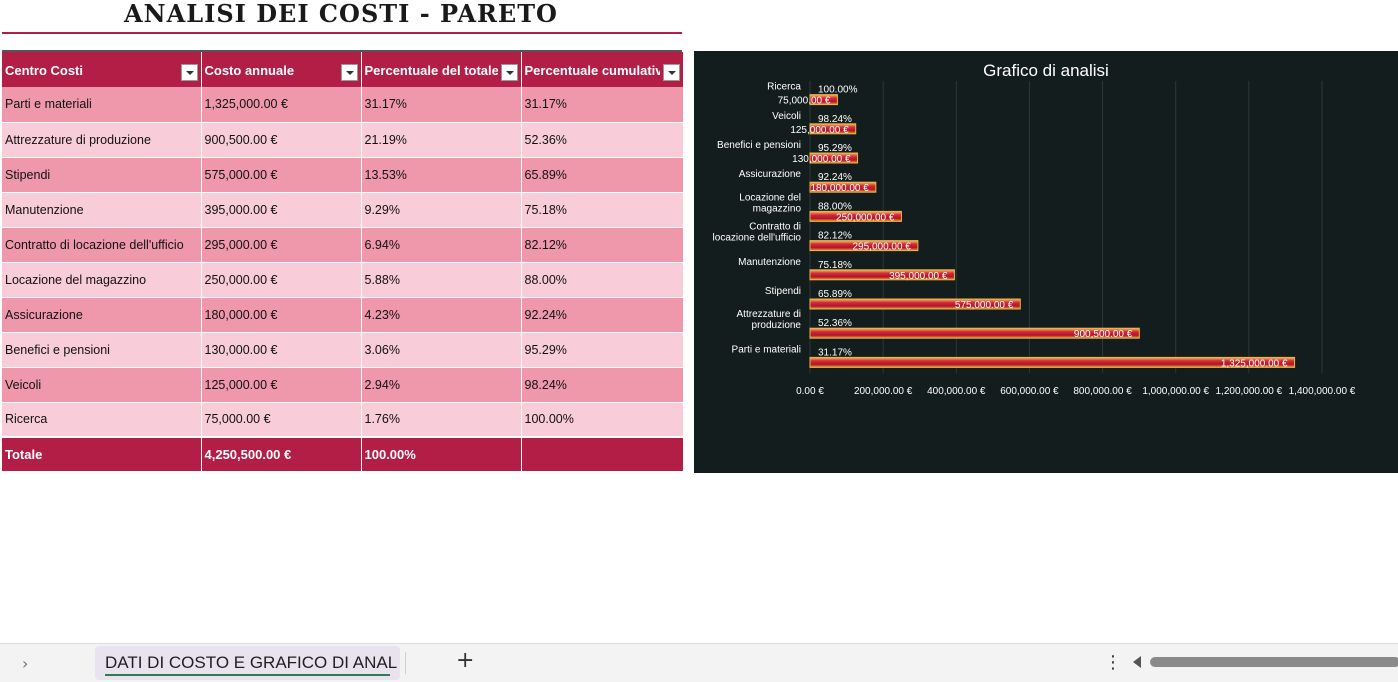 This screenshot has height=682, width=1398. I want to click on cell-annual-cost: 130,000.00 €, so click(281, 350).